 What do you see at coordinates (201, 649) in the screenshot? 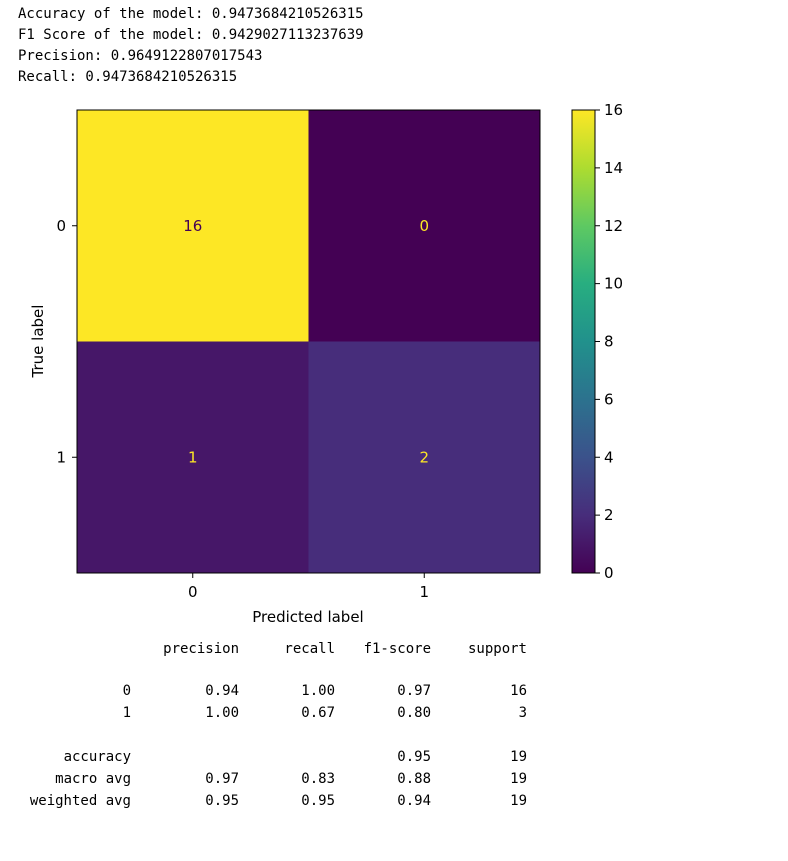
I see `report-header-cell: precision` at bounding box center [201, 649].